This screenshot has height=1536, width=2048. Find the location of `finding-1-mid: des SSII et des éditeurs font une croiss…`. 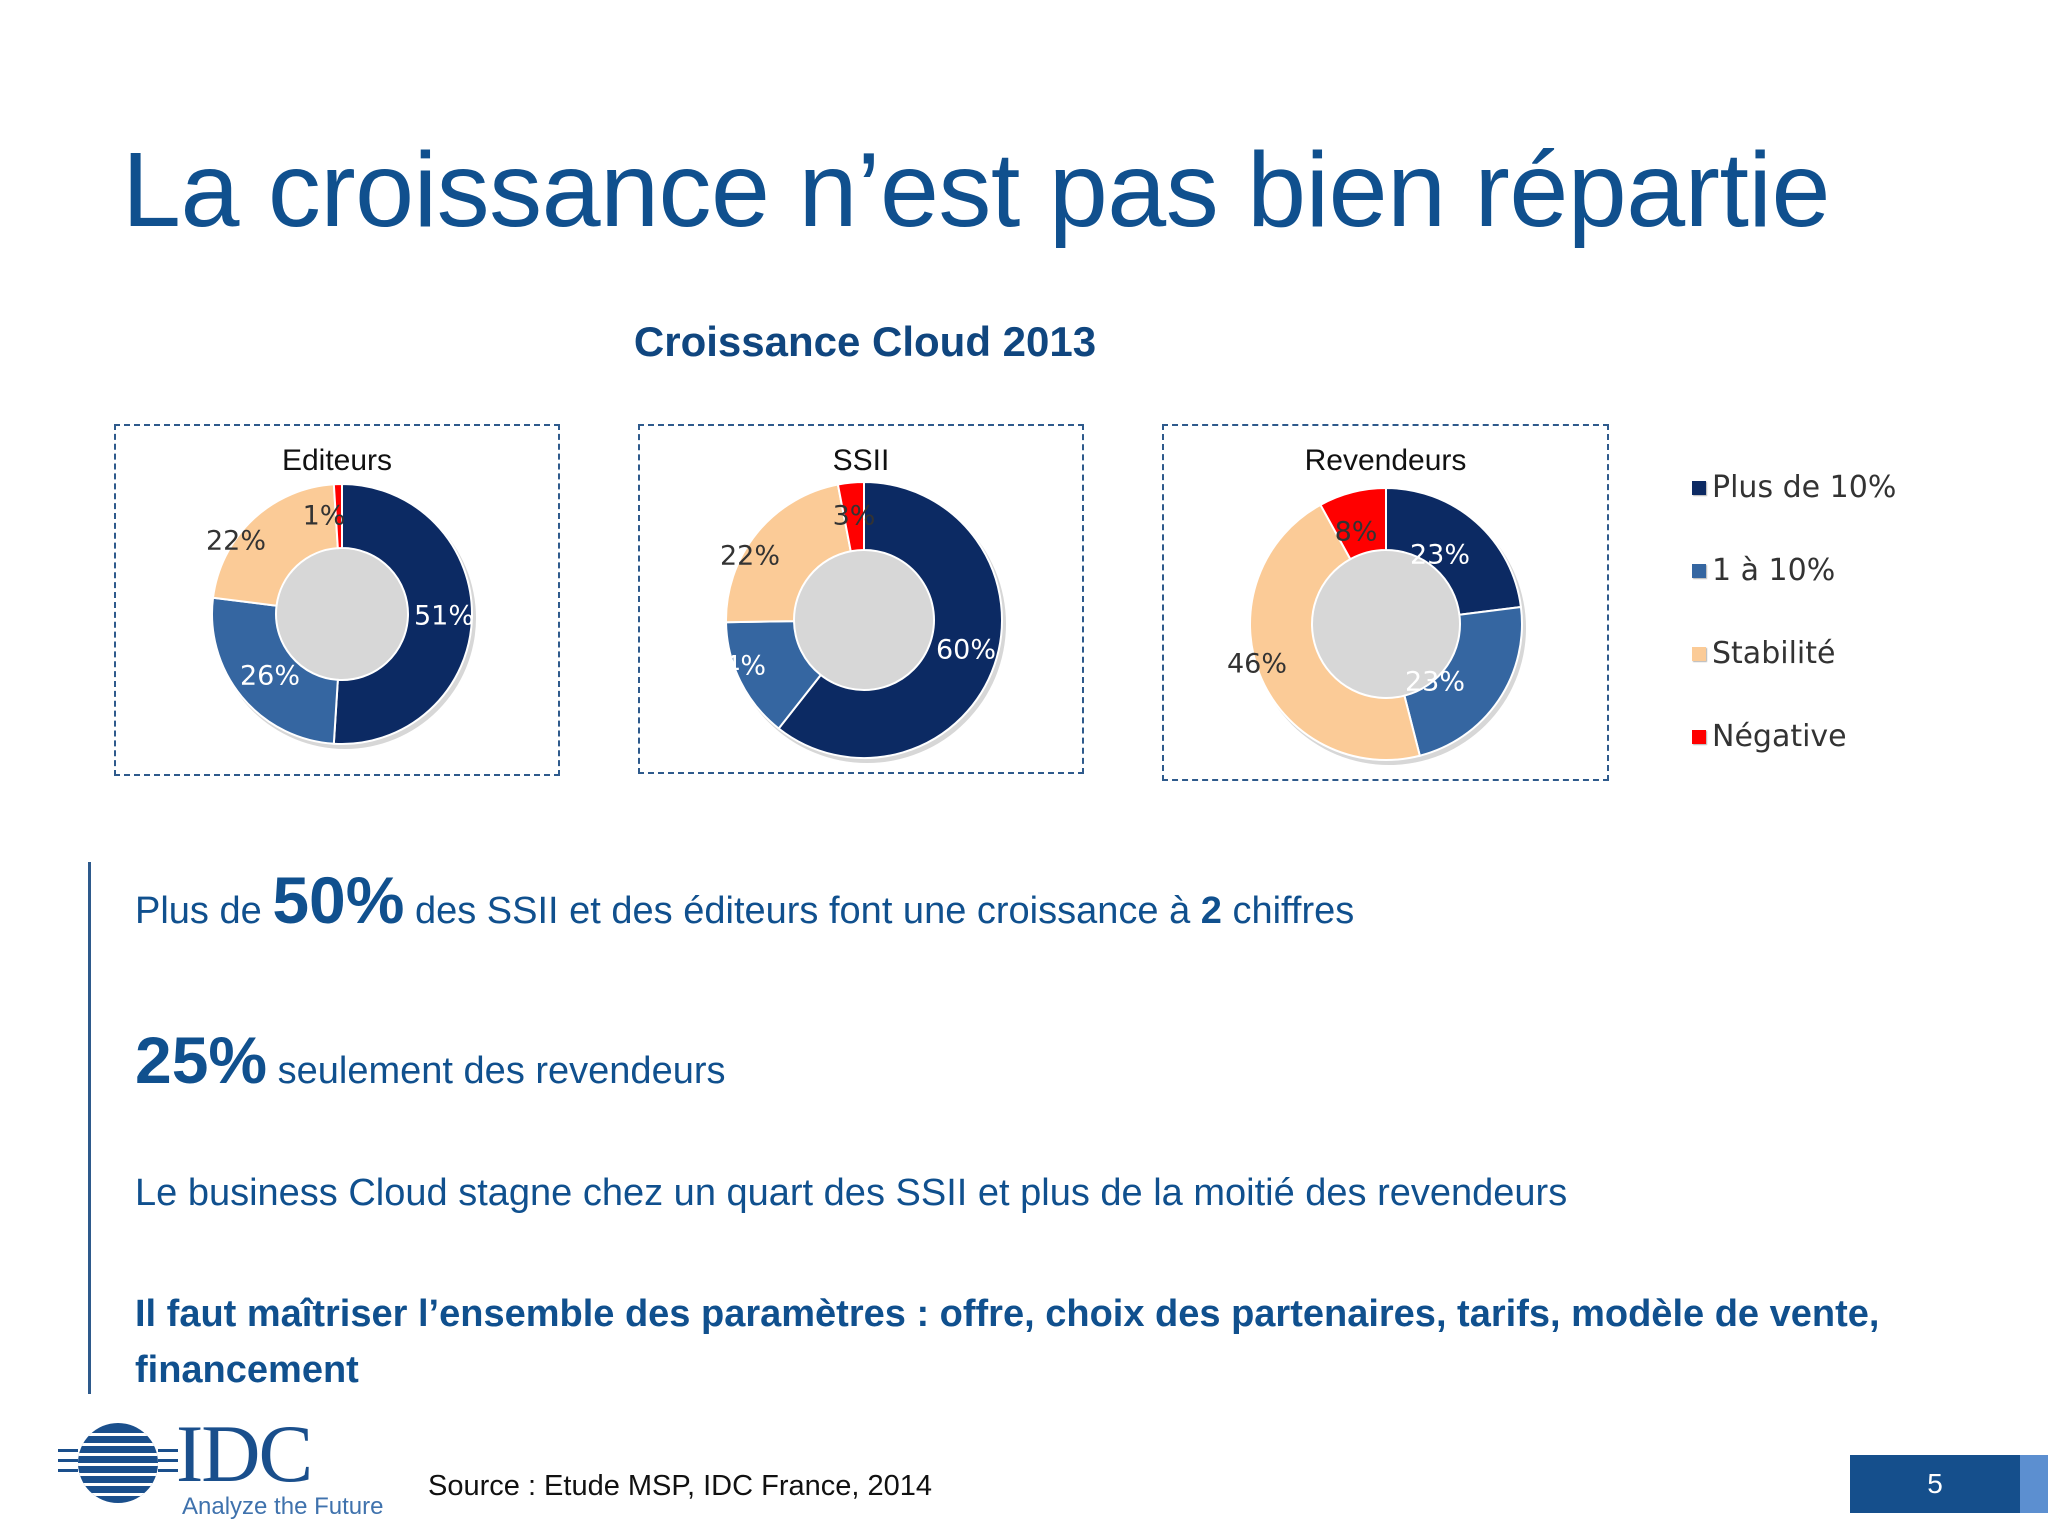

finding-1-mid: des SSII et des éditeurs font une croiss… is located at coordinates (802, 911).